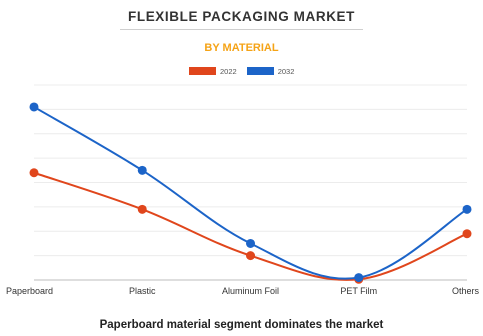 The height and width of the screenshot is (336, 483). I want to click on legend-item-2022: 2022, so click(213, 71).